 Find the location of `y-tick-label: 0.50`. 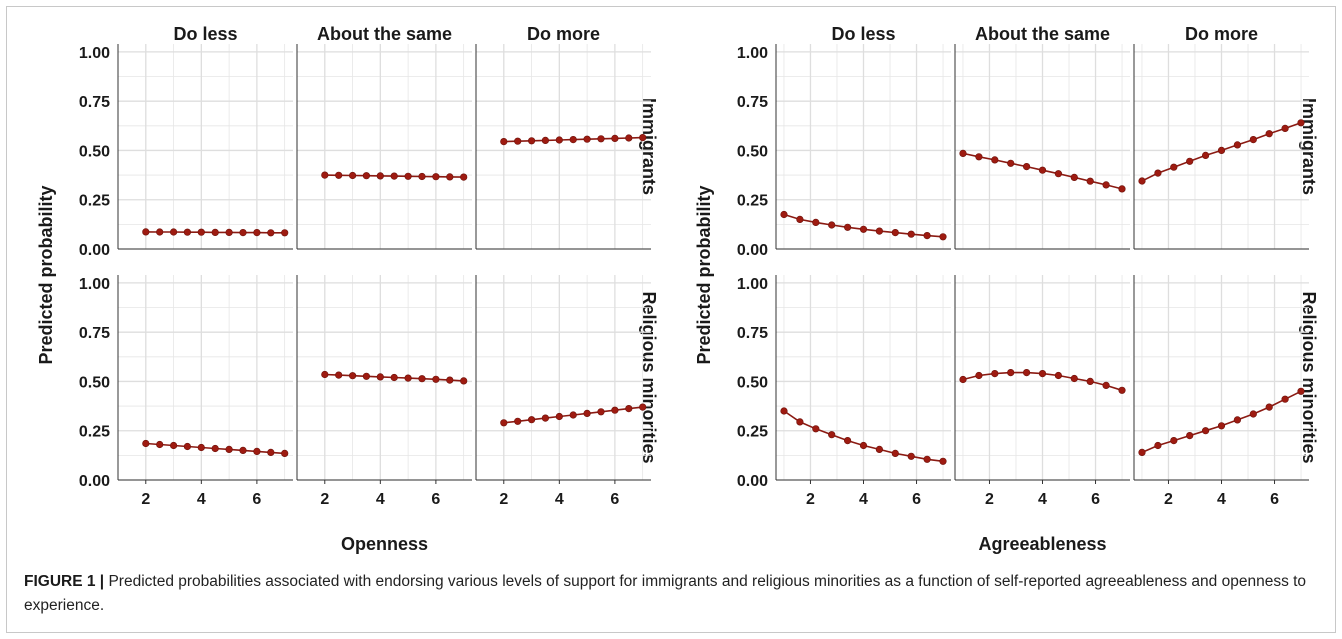

y-tick-label: 0.50 is located at coordinates (94, 151).